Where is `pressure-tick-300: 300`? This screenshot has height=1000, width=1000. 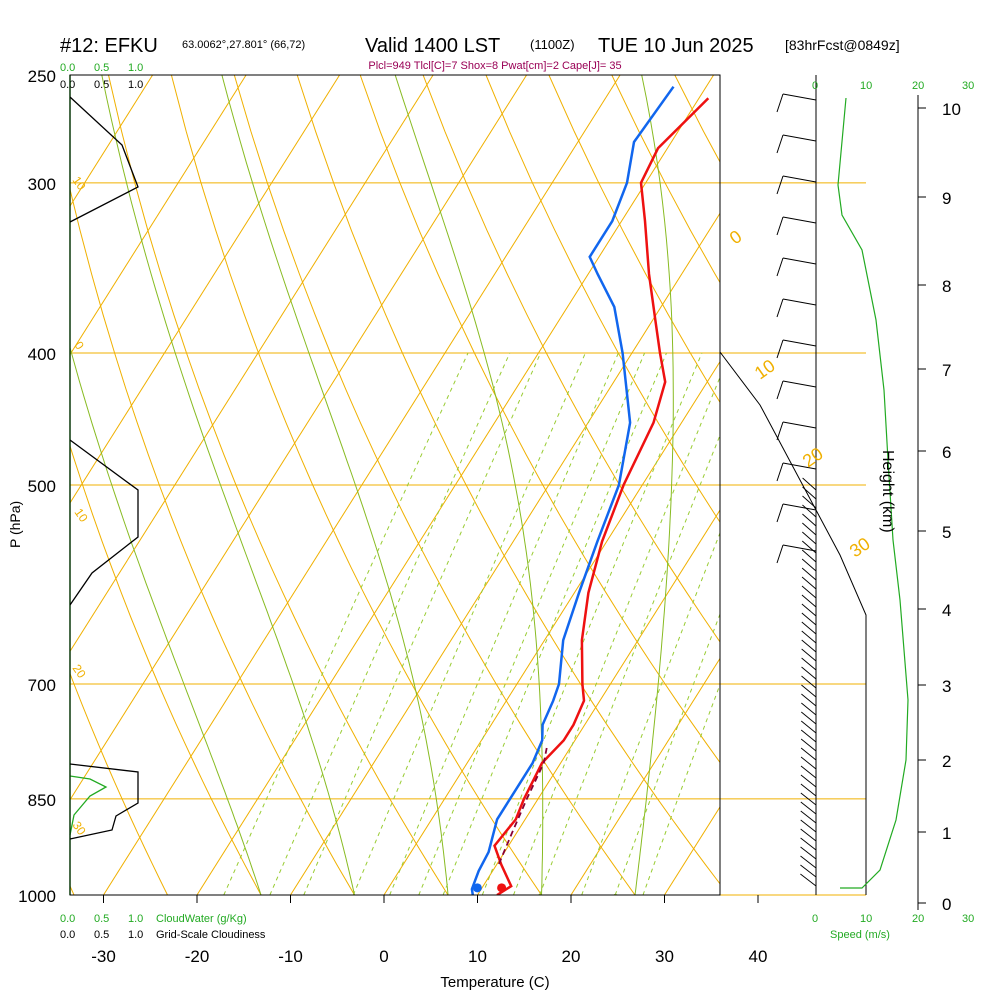 pressure-tick-300: 300 is located at coordinates (42, 184).